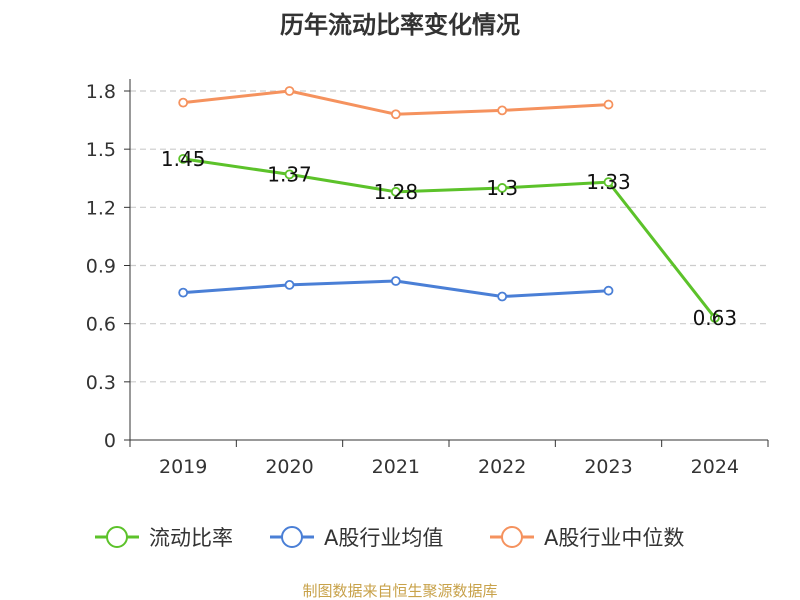 This screenshot has width=800, height=600. I want to click on y-tick-label: 0, so click(110, 441).